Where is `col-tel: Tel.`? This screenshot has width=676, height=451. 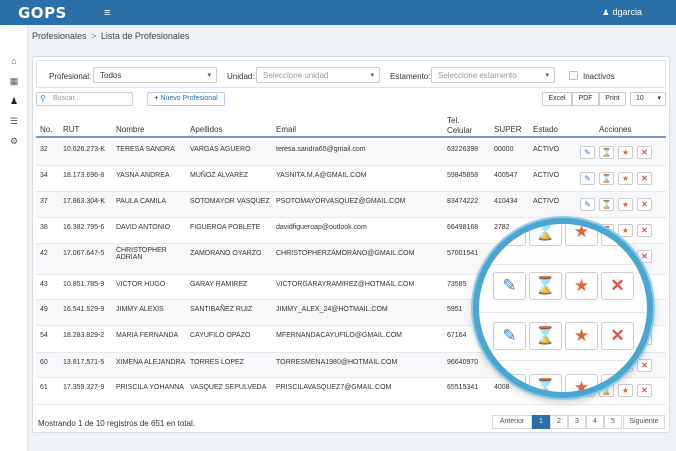 col-tel: Tel. is located at coordinates (453, 120).